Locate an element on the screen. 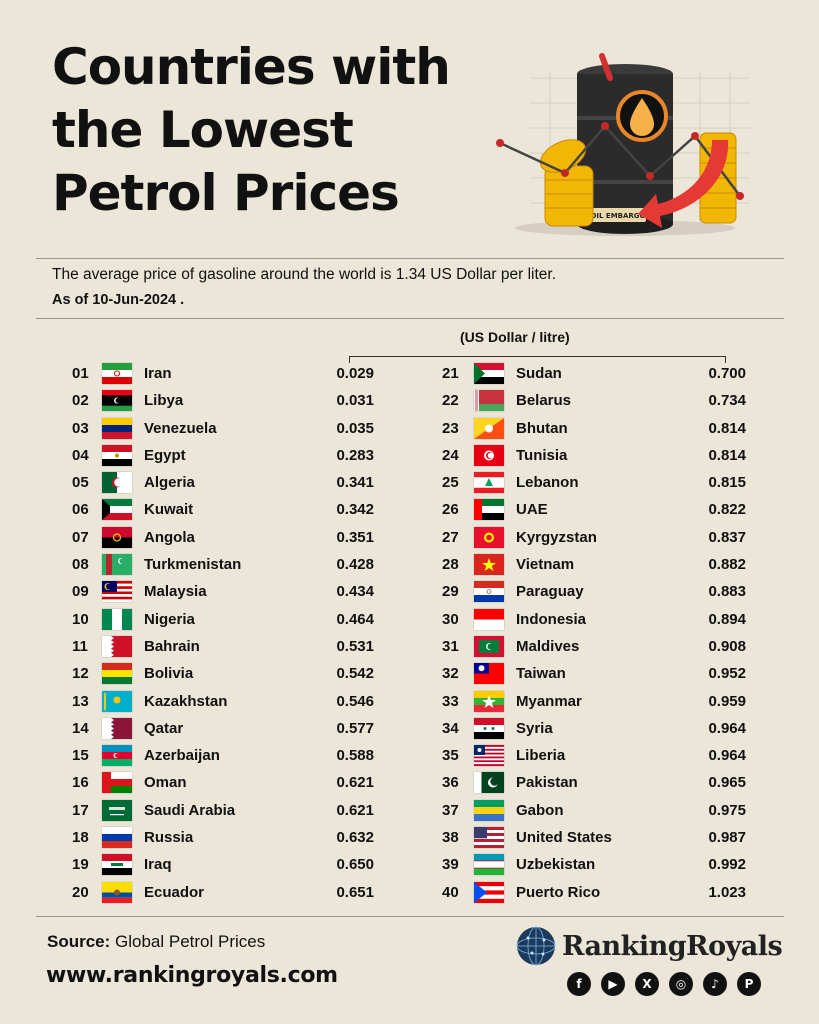 This screenshot has height=1024, width=819. country-name: Vietnam is located at coordinates (545, 565).